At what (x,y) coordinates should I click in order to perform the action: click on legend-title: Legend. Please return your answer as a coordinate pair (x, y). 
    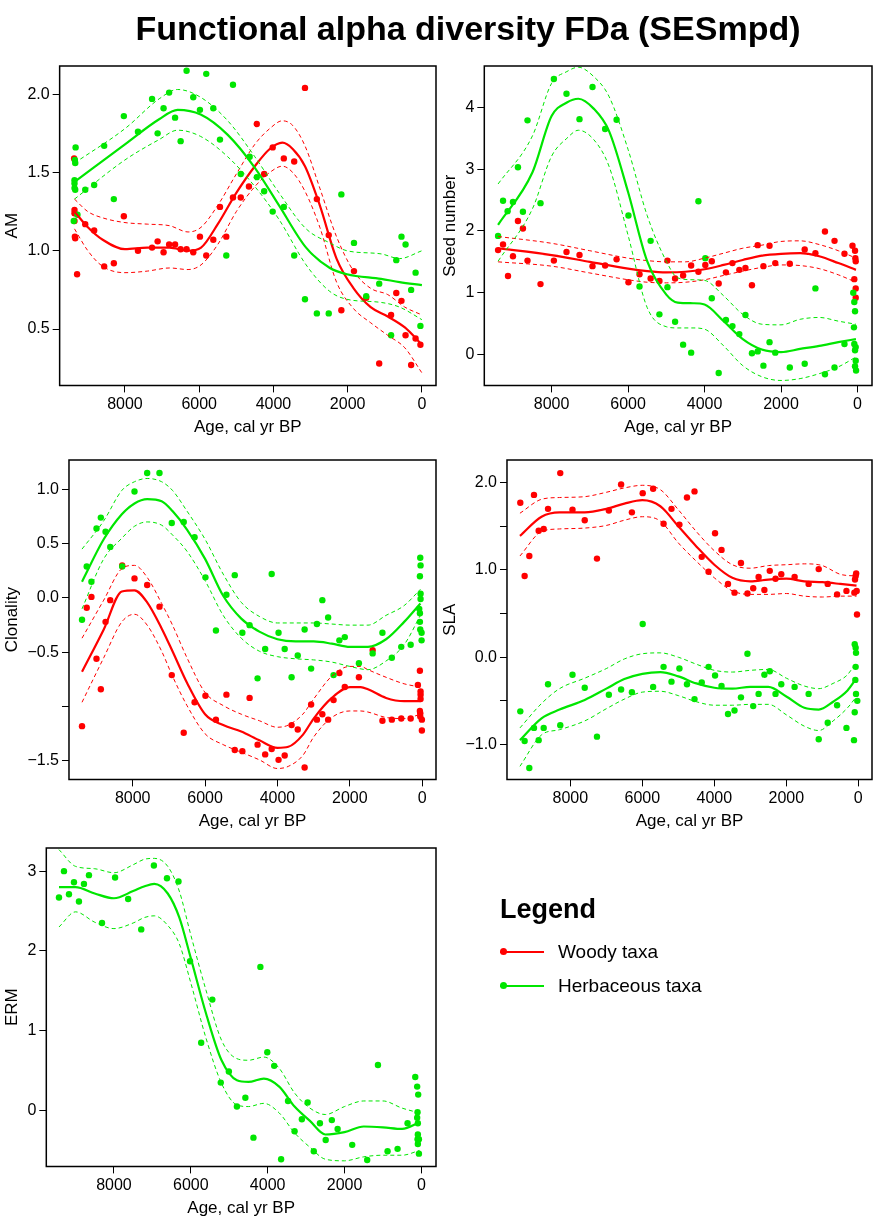
    Looking at the image, I should click on (548, 909).